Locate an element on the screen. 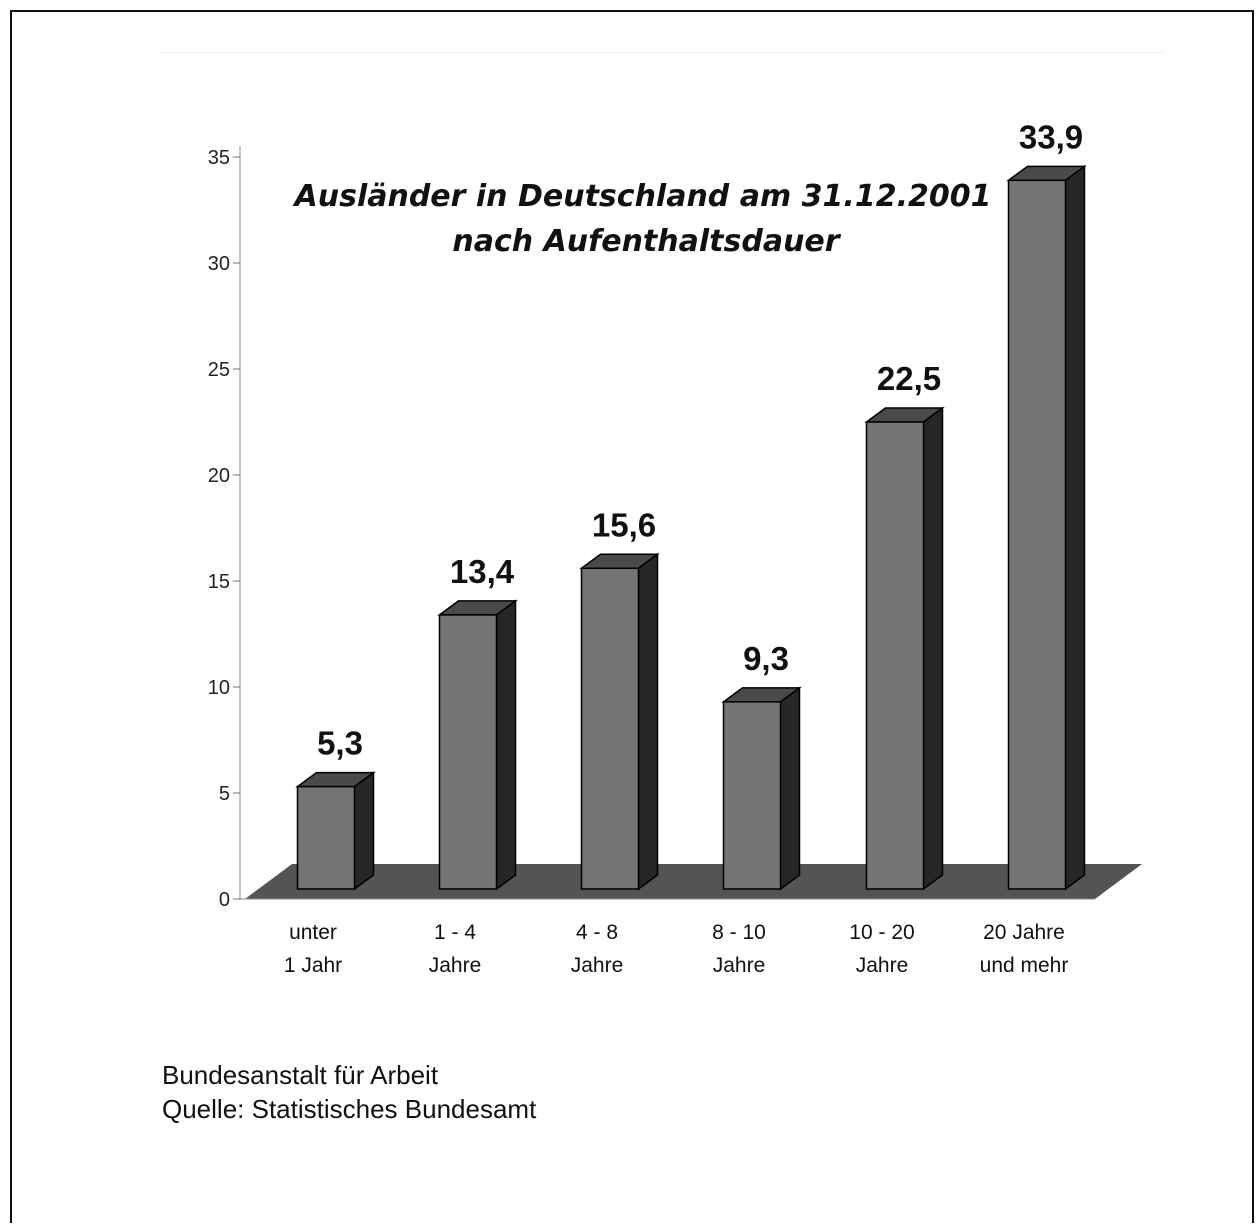  value-label-2: 13,4 is located at coordinates (482, 571).